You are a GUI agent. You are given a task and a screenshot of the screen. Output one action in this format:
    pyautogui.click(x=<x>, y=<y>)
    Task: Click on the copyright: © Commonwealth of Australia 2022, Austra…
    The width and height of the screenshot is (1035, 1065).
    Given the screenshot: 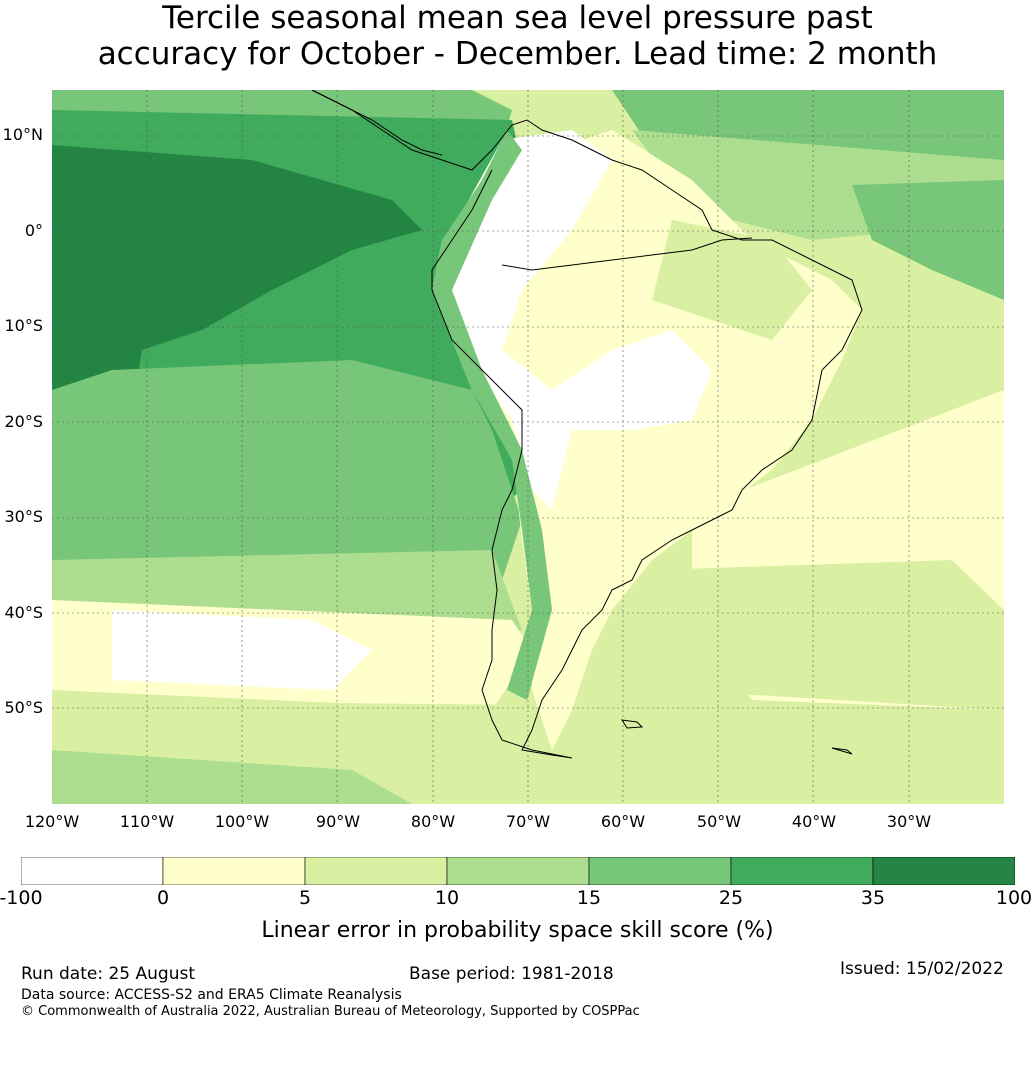 What is the action you would take?
    pyautogui.click(x=330, y=1011)
    